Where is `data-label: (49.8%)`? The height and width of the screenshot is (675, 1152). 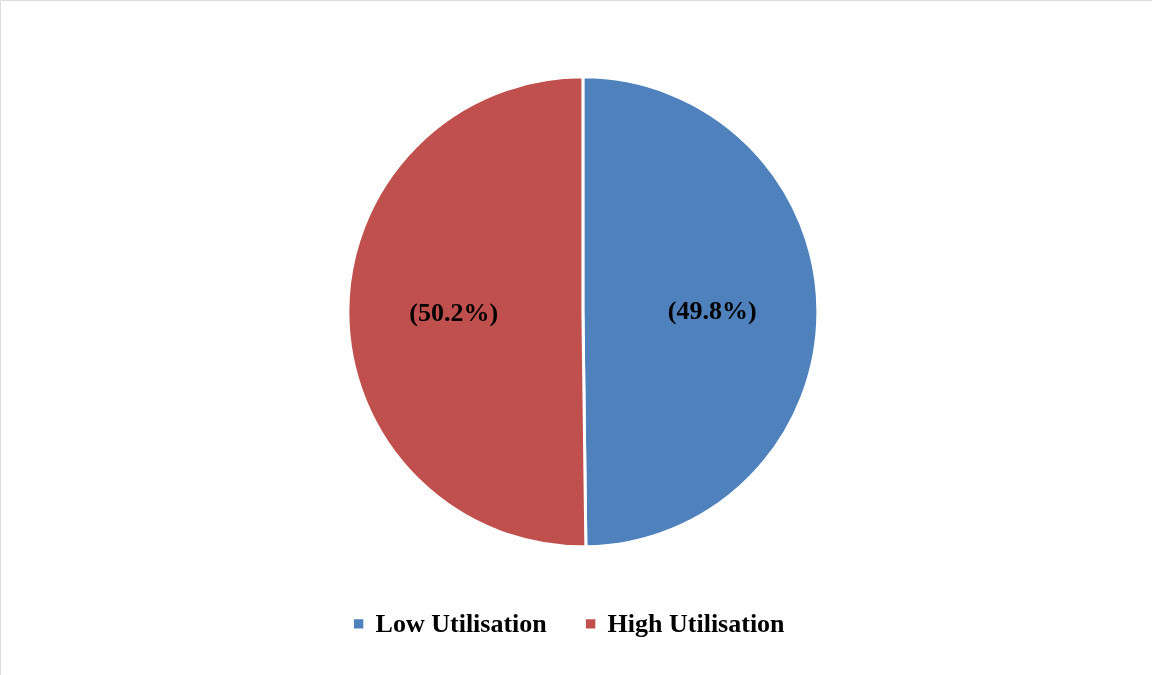
data-label: (49.8%) is located at coordinates (712, 311).